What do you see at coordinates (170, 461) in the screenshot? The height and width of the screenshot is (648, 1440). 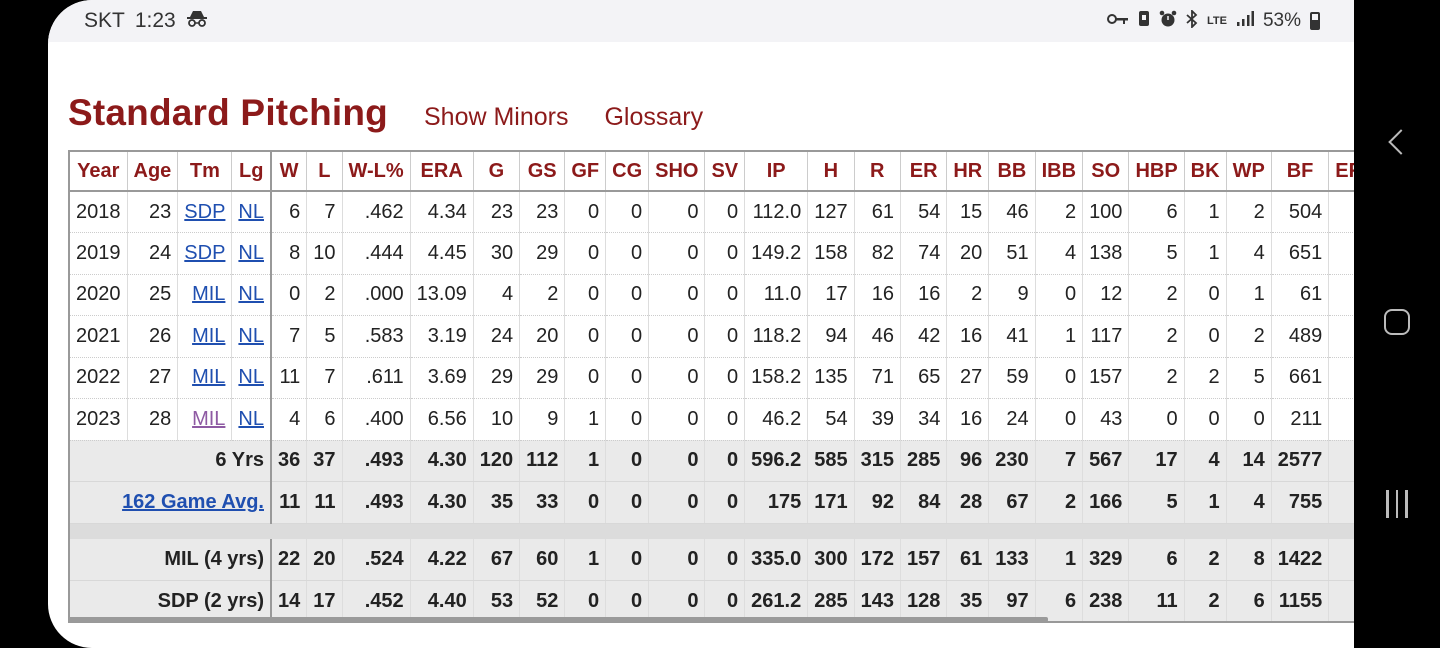 I see `summary-label-cell: 6 Yrs` at bounding box center [170, 461].